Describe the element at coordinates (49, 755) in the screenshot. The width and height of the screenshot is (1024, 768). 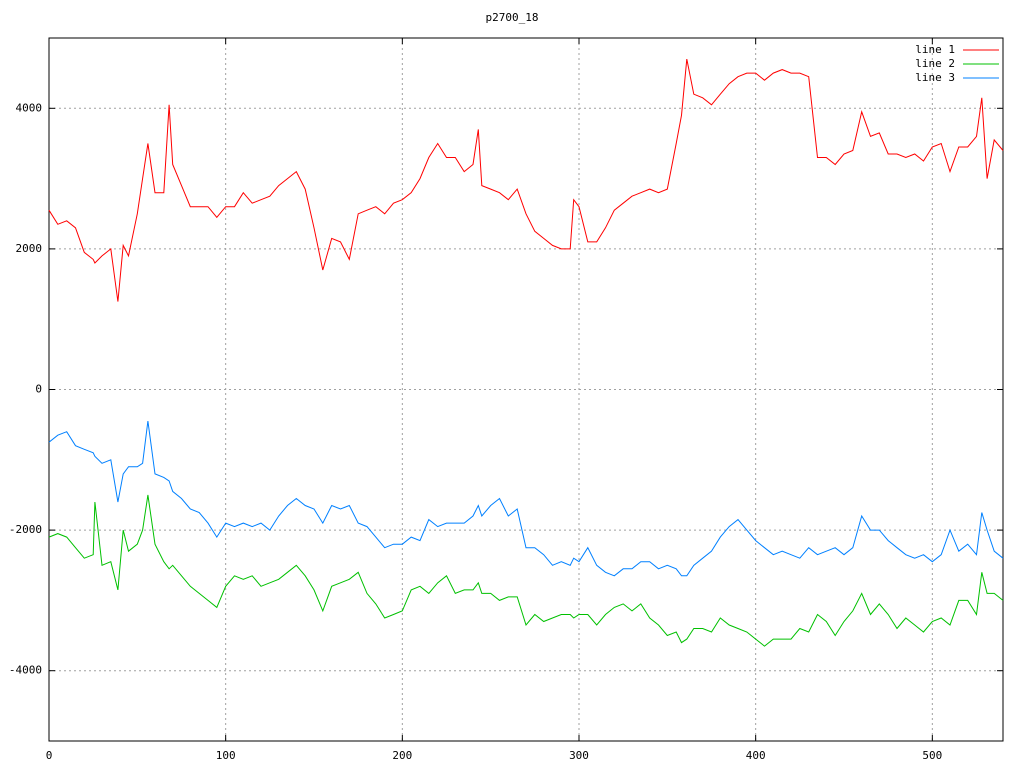
I see `x-tick-label: 0` at that location.